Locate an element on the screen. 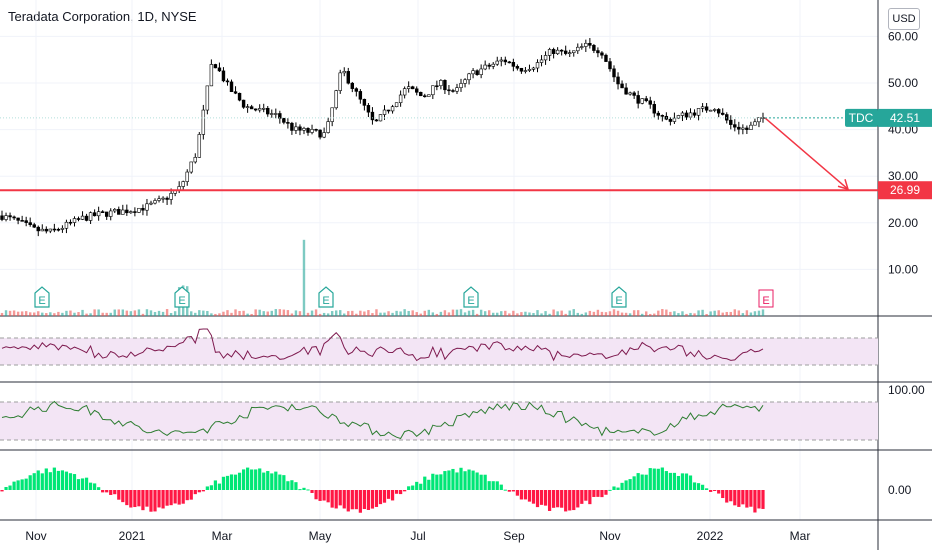 Image resolution: width=932 pixels, height=550 pixels. currency-button: USD is located at coordinates (904, 19).